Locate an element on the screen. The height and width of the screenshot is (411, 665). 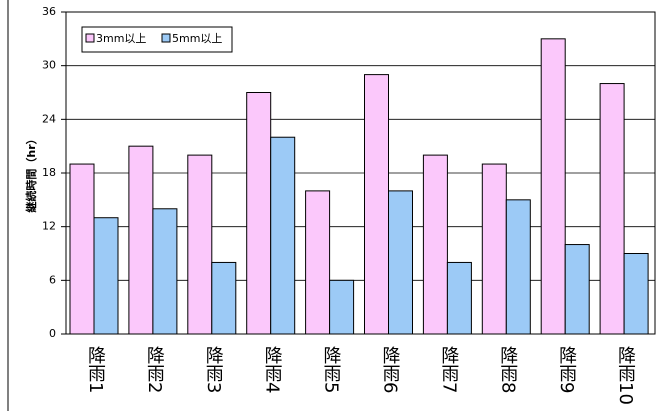
x-tick-label: 降雨8 is located at coordinates (507, 370).